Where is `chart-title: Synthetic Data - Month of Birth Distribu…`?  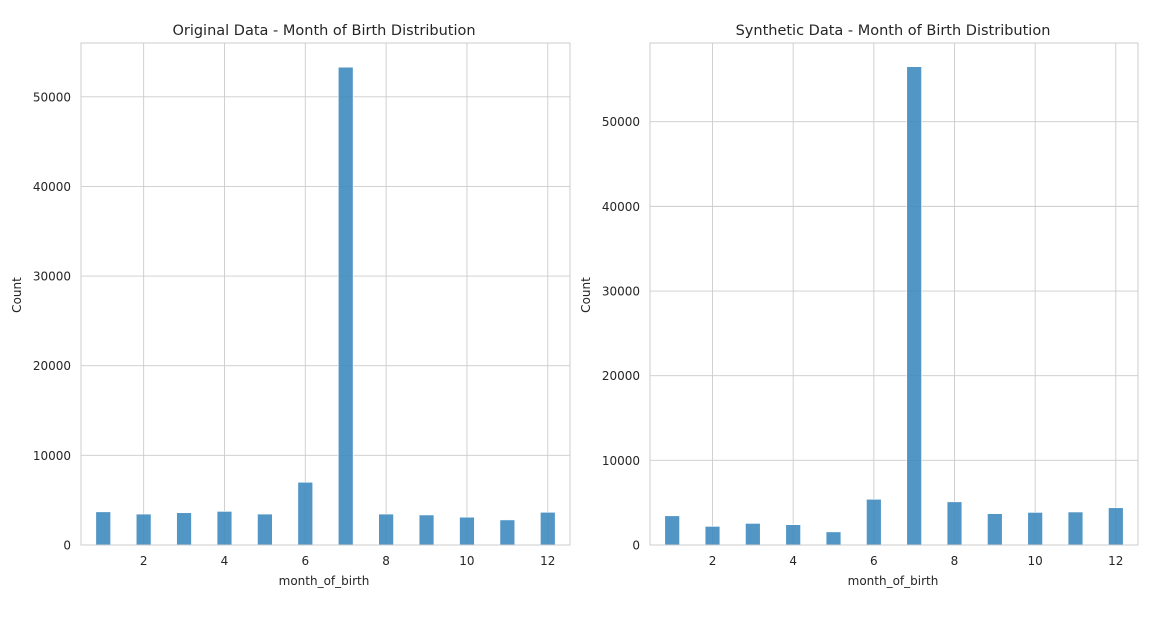 chart-title: Synthetic Data - Month of Birth Distribu… is located at coordinates (893, 31).